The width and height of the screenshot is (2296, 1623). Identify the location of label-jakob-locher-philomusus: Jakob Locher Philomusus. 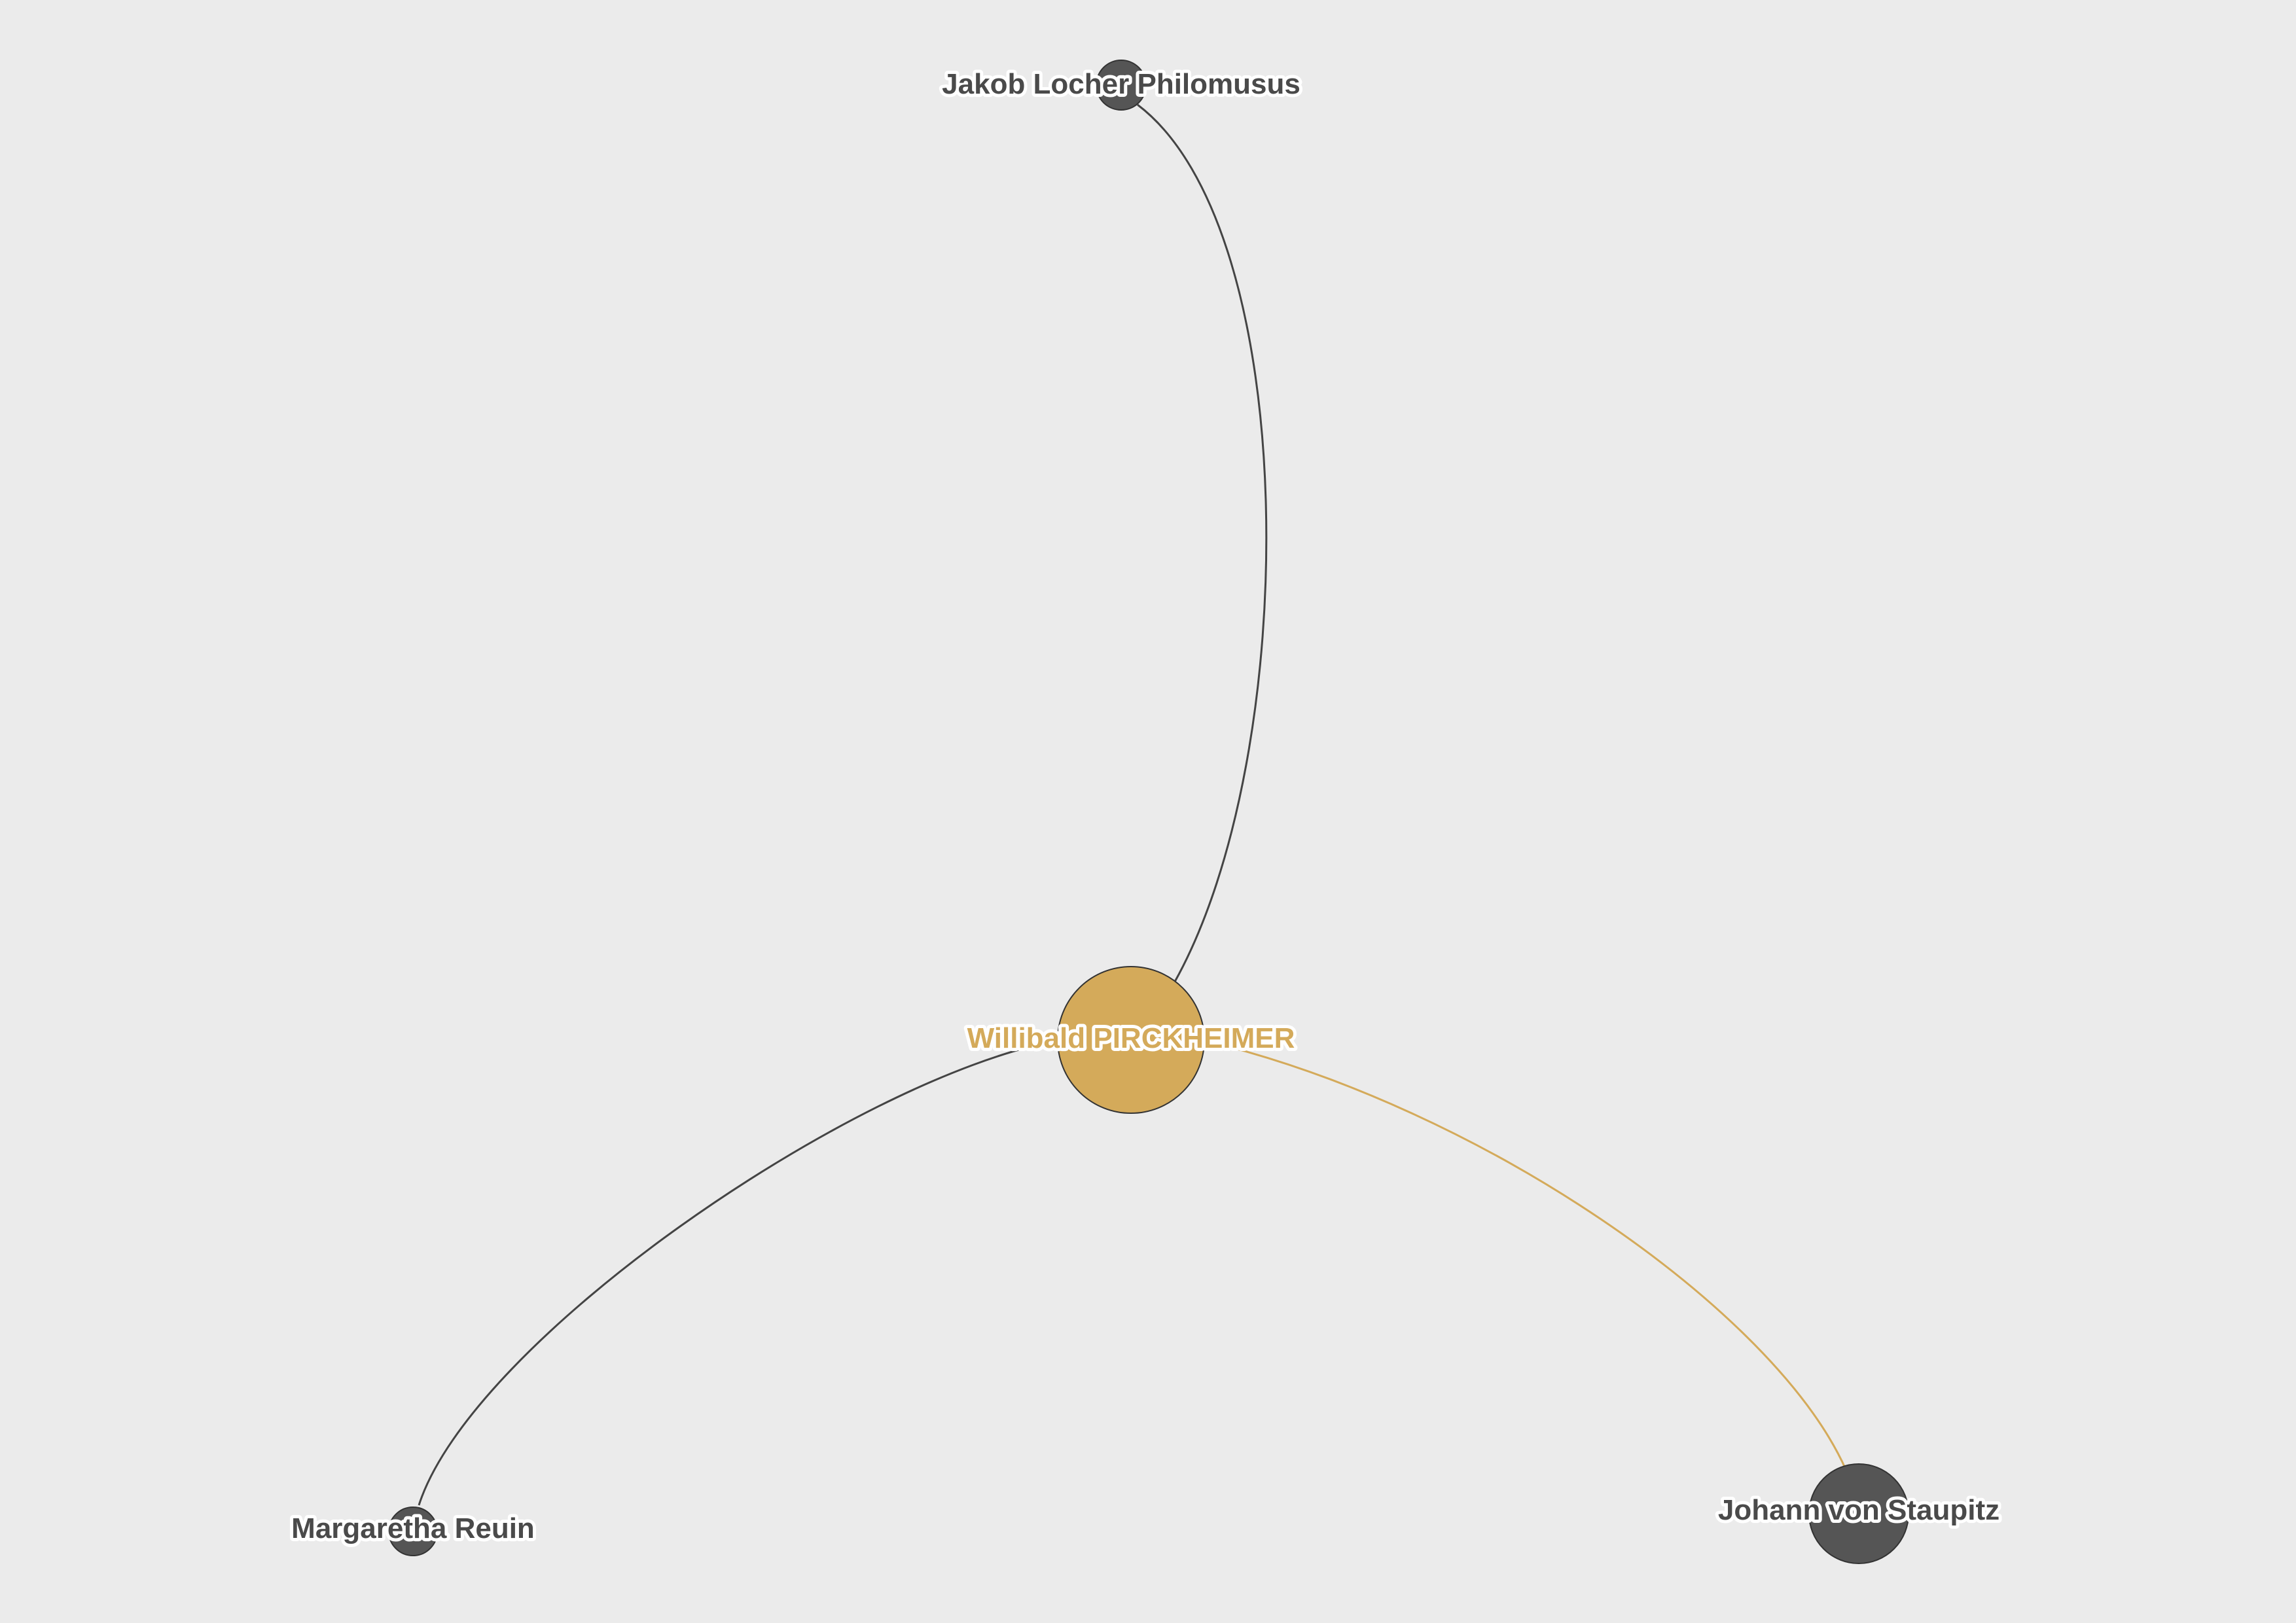
(1121, 84).